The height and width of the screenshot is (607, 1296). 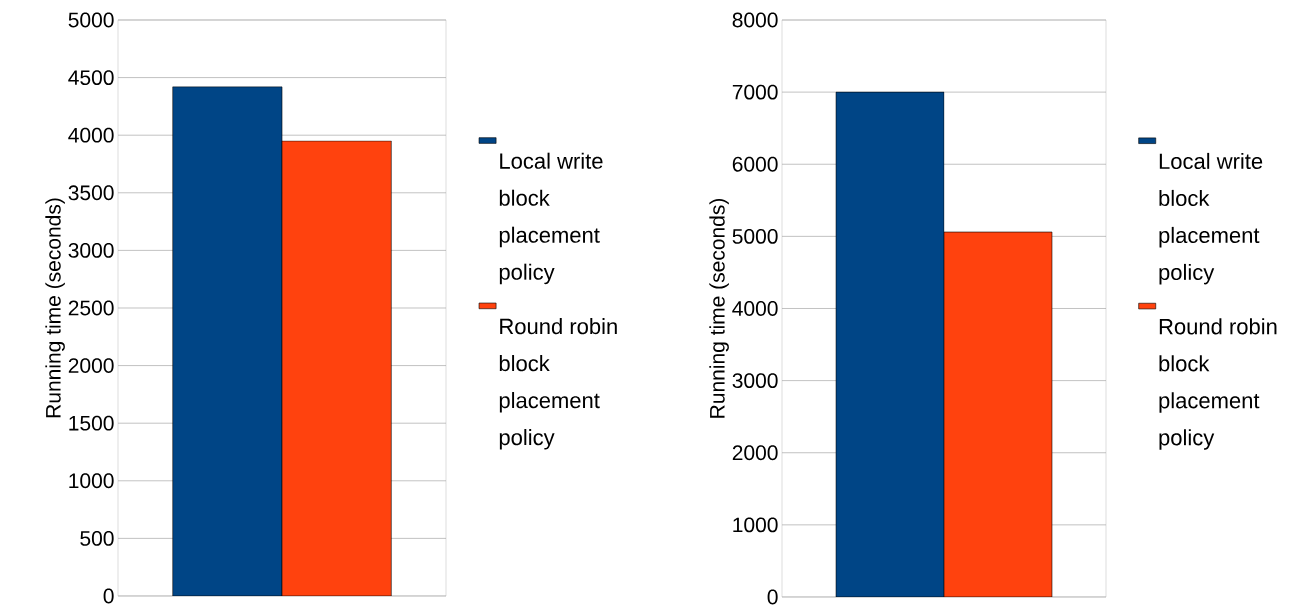 What do you see at coordinates (91, 308) in the screenshot?
I see `y-tick-label: 2500` at bounding box center [91, 308].